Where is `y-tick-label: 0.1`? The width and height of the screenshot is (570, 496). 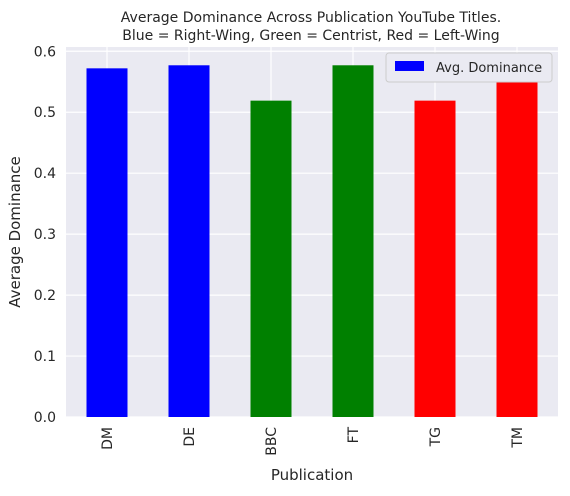
y-tick-label: 0.1 is located at coordinates (45, 357).